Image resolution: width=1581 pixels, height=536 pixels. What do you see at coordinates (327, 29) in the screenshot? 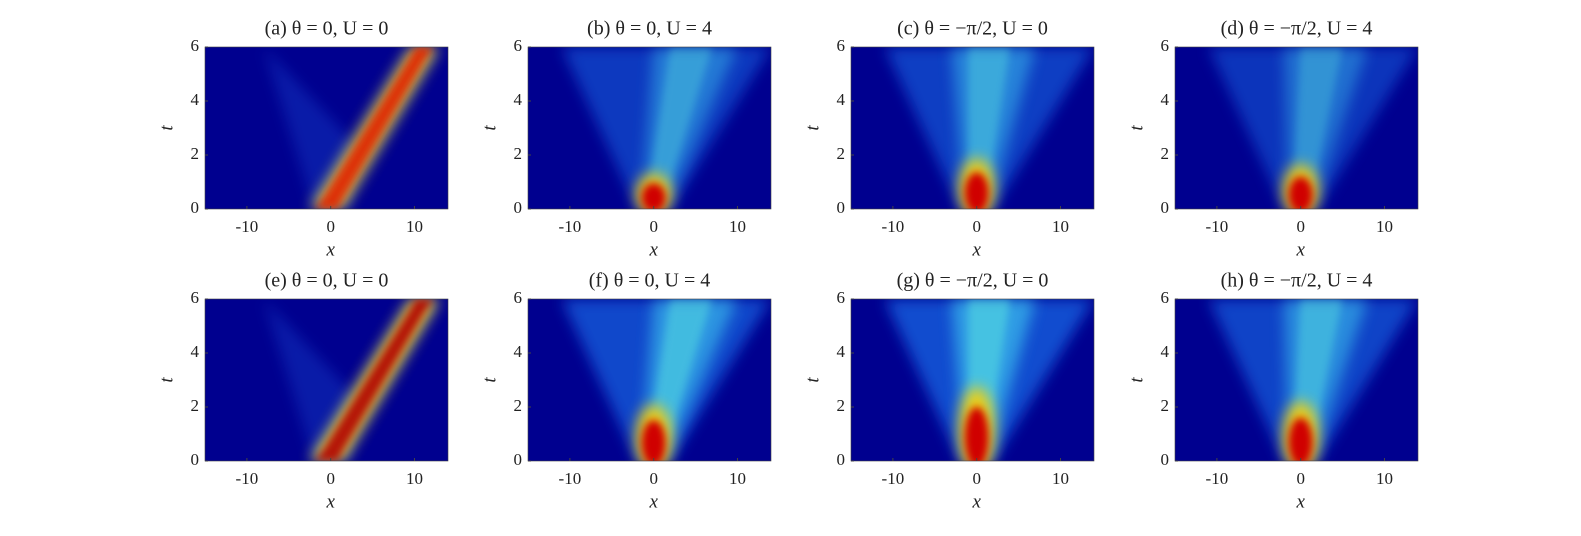
I see `panel-title: (a) θ = 0, U = 0` at bounding box center [327, 29].